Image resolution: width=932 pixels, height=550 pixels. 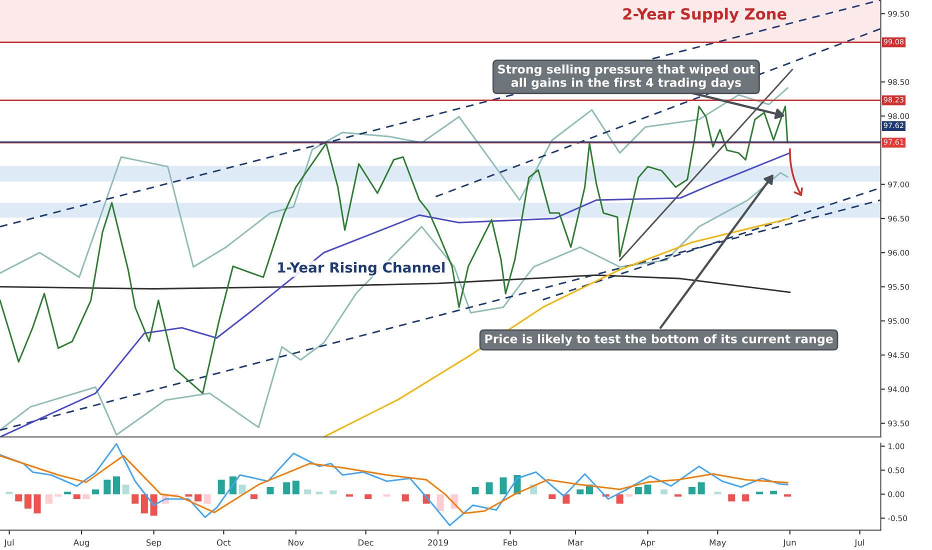 What do you see at coordinates (789, 543) in the screenshot?
I see `x-tick-label: Jun` at bounding box center [789, 543].